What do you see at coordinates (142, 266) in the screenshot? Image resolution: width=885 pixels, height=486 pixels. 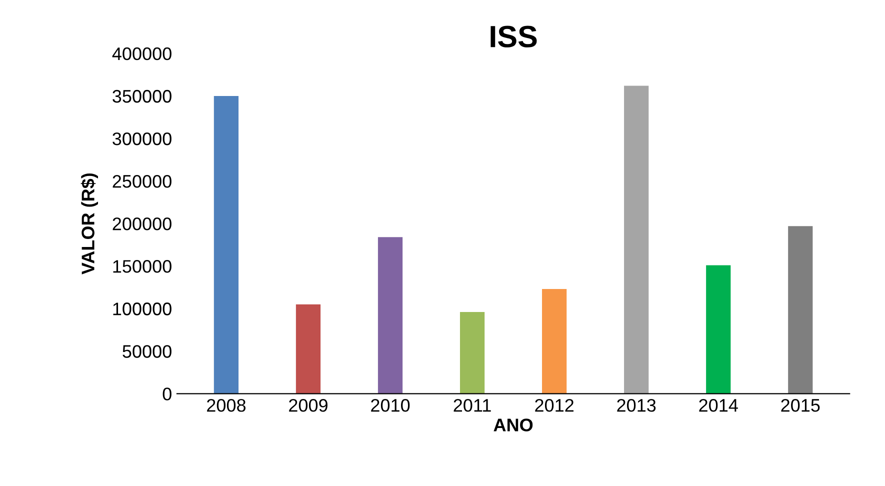 I see `y-tick-label: 150000` at bounding box center [142, 266].